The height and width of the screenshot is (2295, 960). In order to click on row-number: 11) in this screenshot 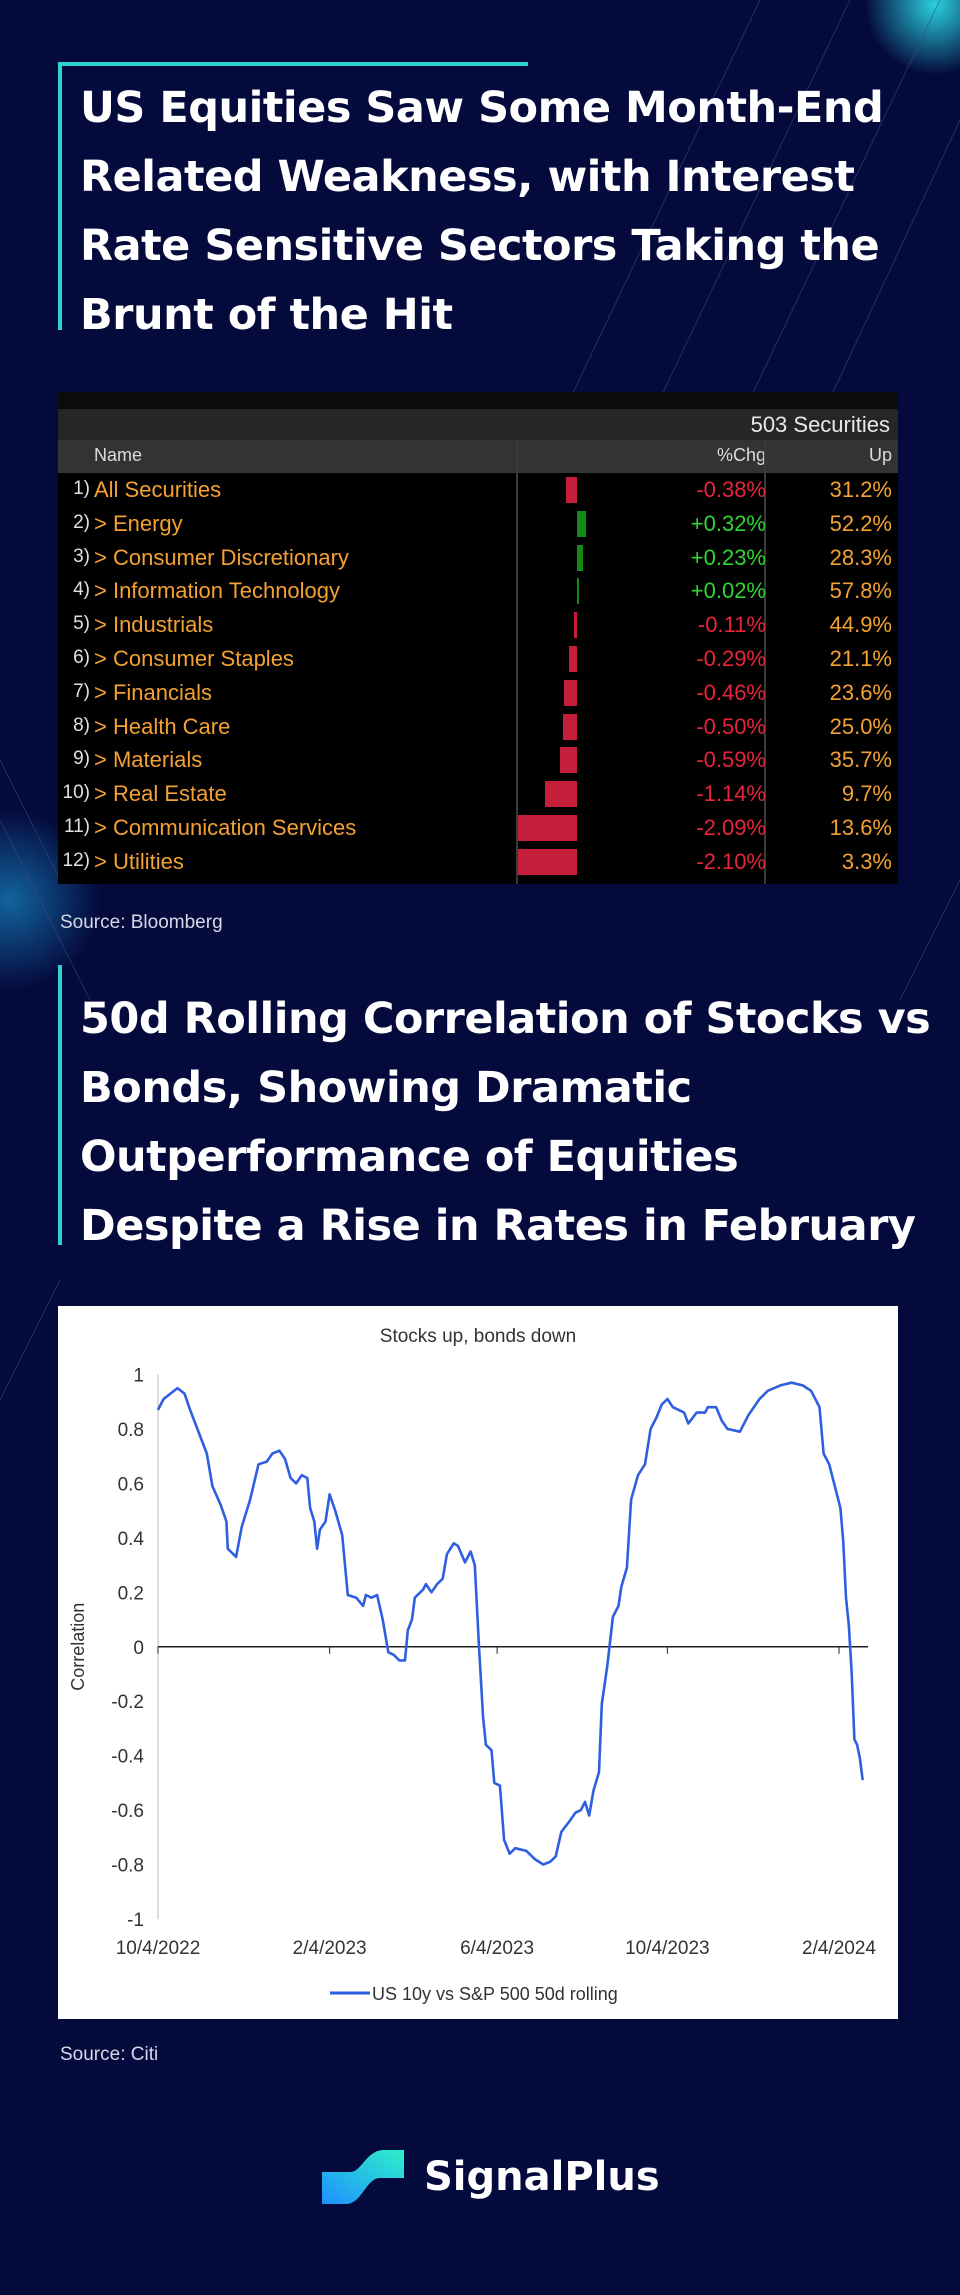, I will do `click(76, 826)`.